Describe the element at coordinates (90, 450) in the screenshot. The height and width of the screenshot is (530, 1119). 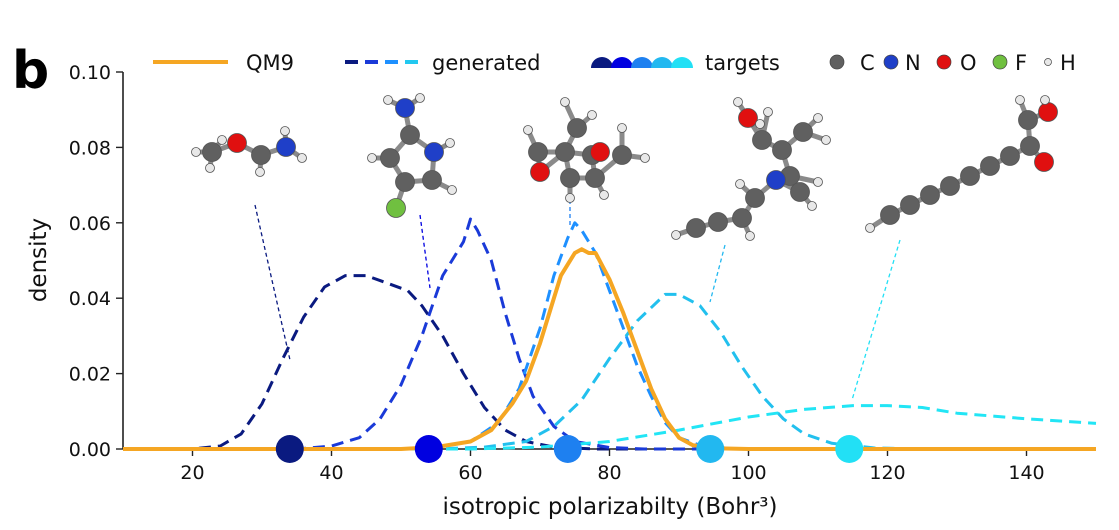
I see `y-tick-label: 0.00` at that location.